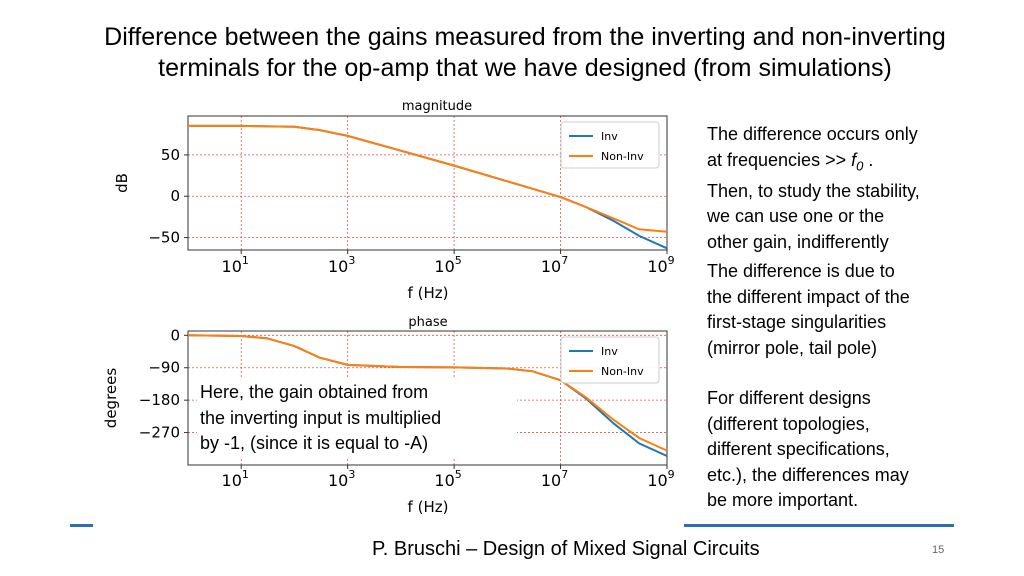 The width and height of the screenshot is (1024, 576). What do you see at coordinates (428, 178) in the screenshot?
I see `magnitude-series-non-inv` at bounding box center [428, 178].